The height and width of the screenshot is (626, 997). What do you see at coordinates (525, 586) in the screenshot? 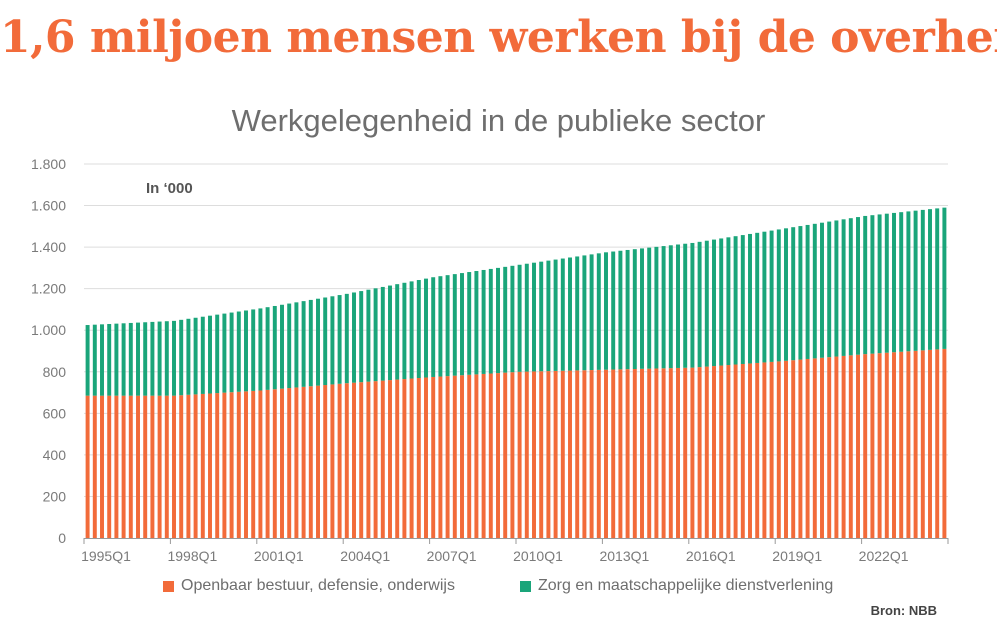
I see `legend-swatch-care` at bounding box center [525, 586].